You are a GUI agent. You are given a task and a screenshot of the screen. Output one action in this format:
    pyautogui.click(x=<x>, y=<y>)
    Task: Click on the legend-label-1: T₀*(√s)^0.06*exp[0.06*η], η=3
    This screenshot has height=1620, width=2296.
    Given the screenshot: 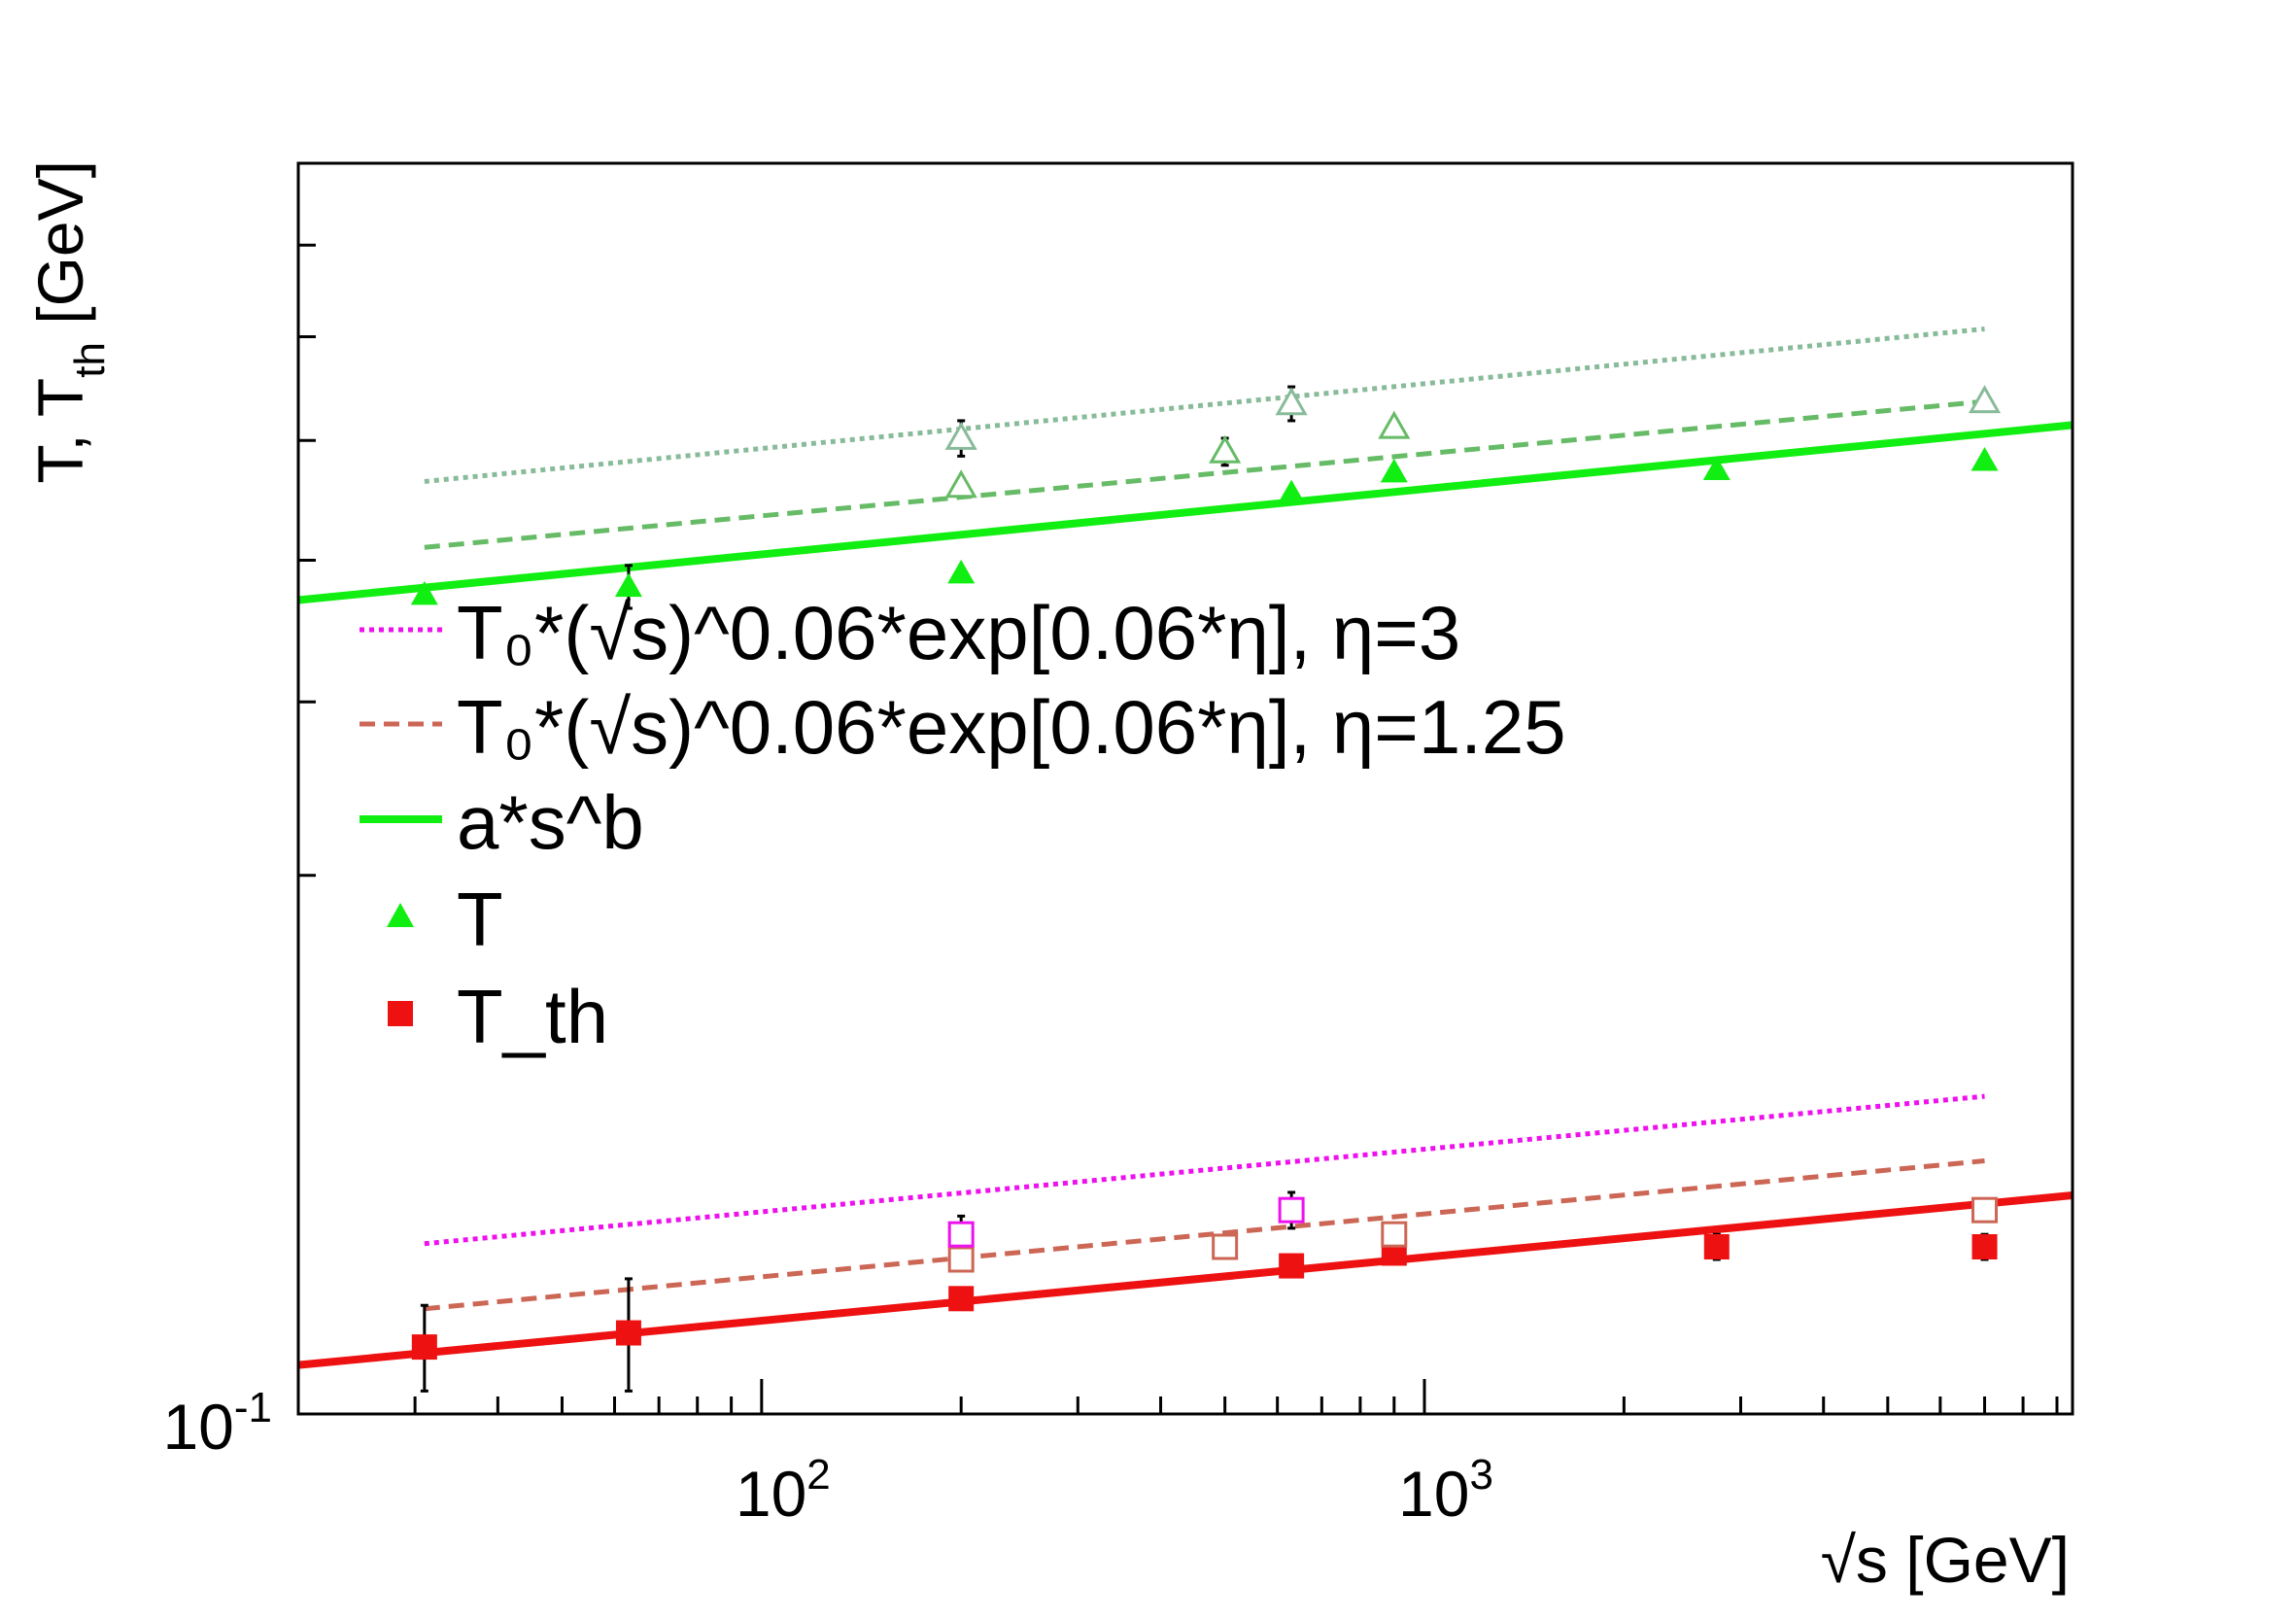 What is the action you would take?
    pyautogui.click(x=958, y=632)
    